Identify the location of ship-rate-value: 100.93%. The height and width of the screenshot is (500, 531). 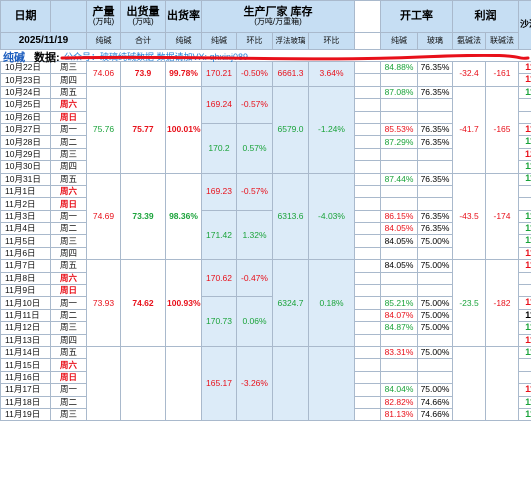
(183, 303).